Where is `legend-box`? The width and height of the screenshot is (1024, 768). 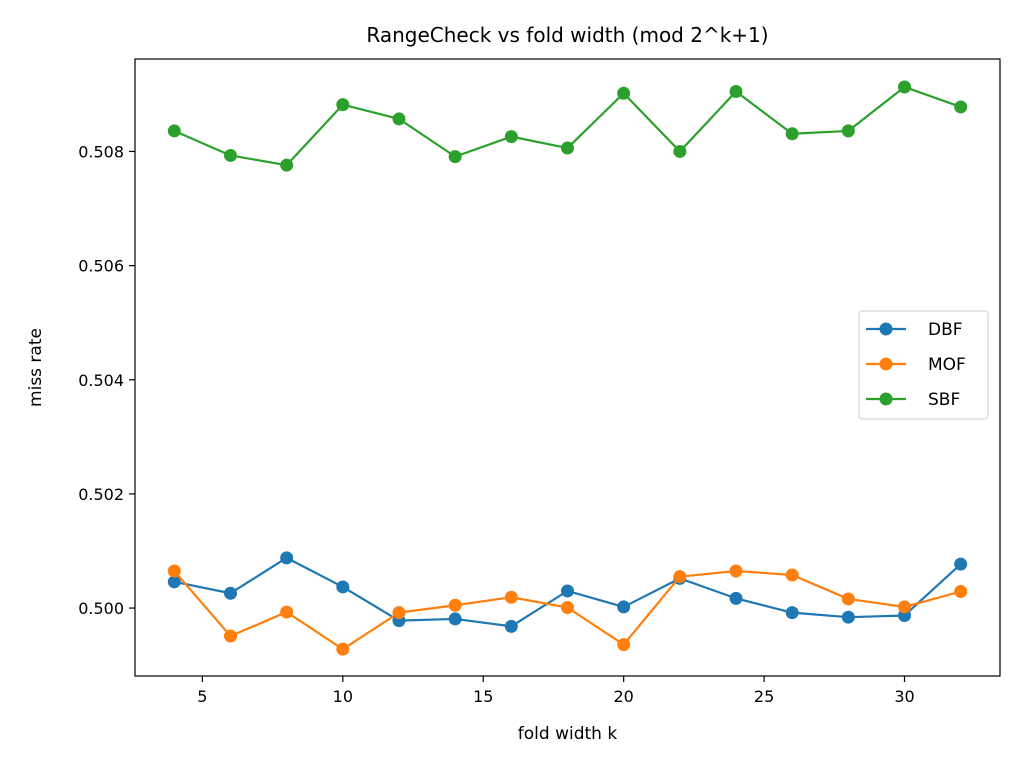 legend-box is located at coordinates (923, 365).